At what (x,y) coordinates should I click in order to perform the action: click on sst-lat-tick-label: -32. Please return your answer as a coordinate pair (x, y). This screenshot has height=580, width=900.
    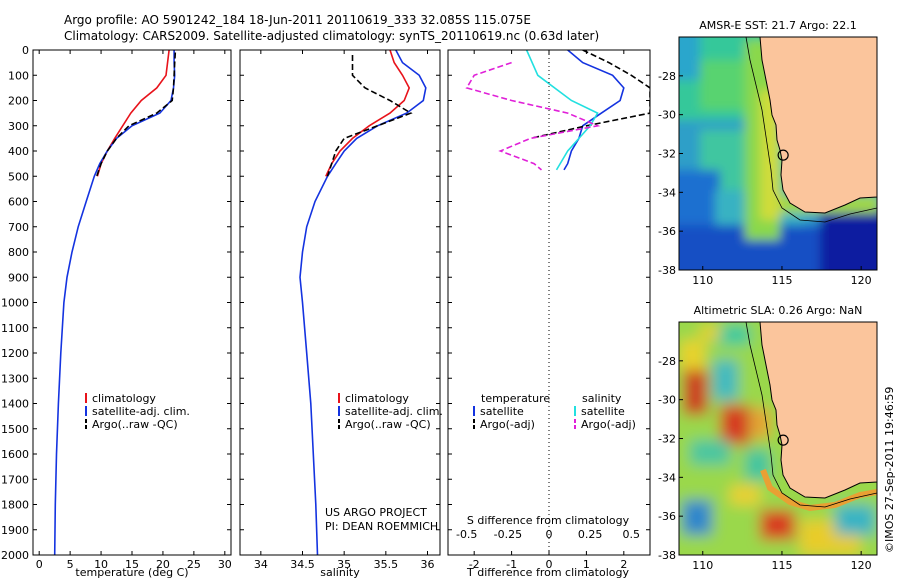
    Looking at the image, I should click on (667, 154).